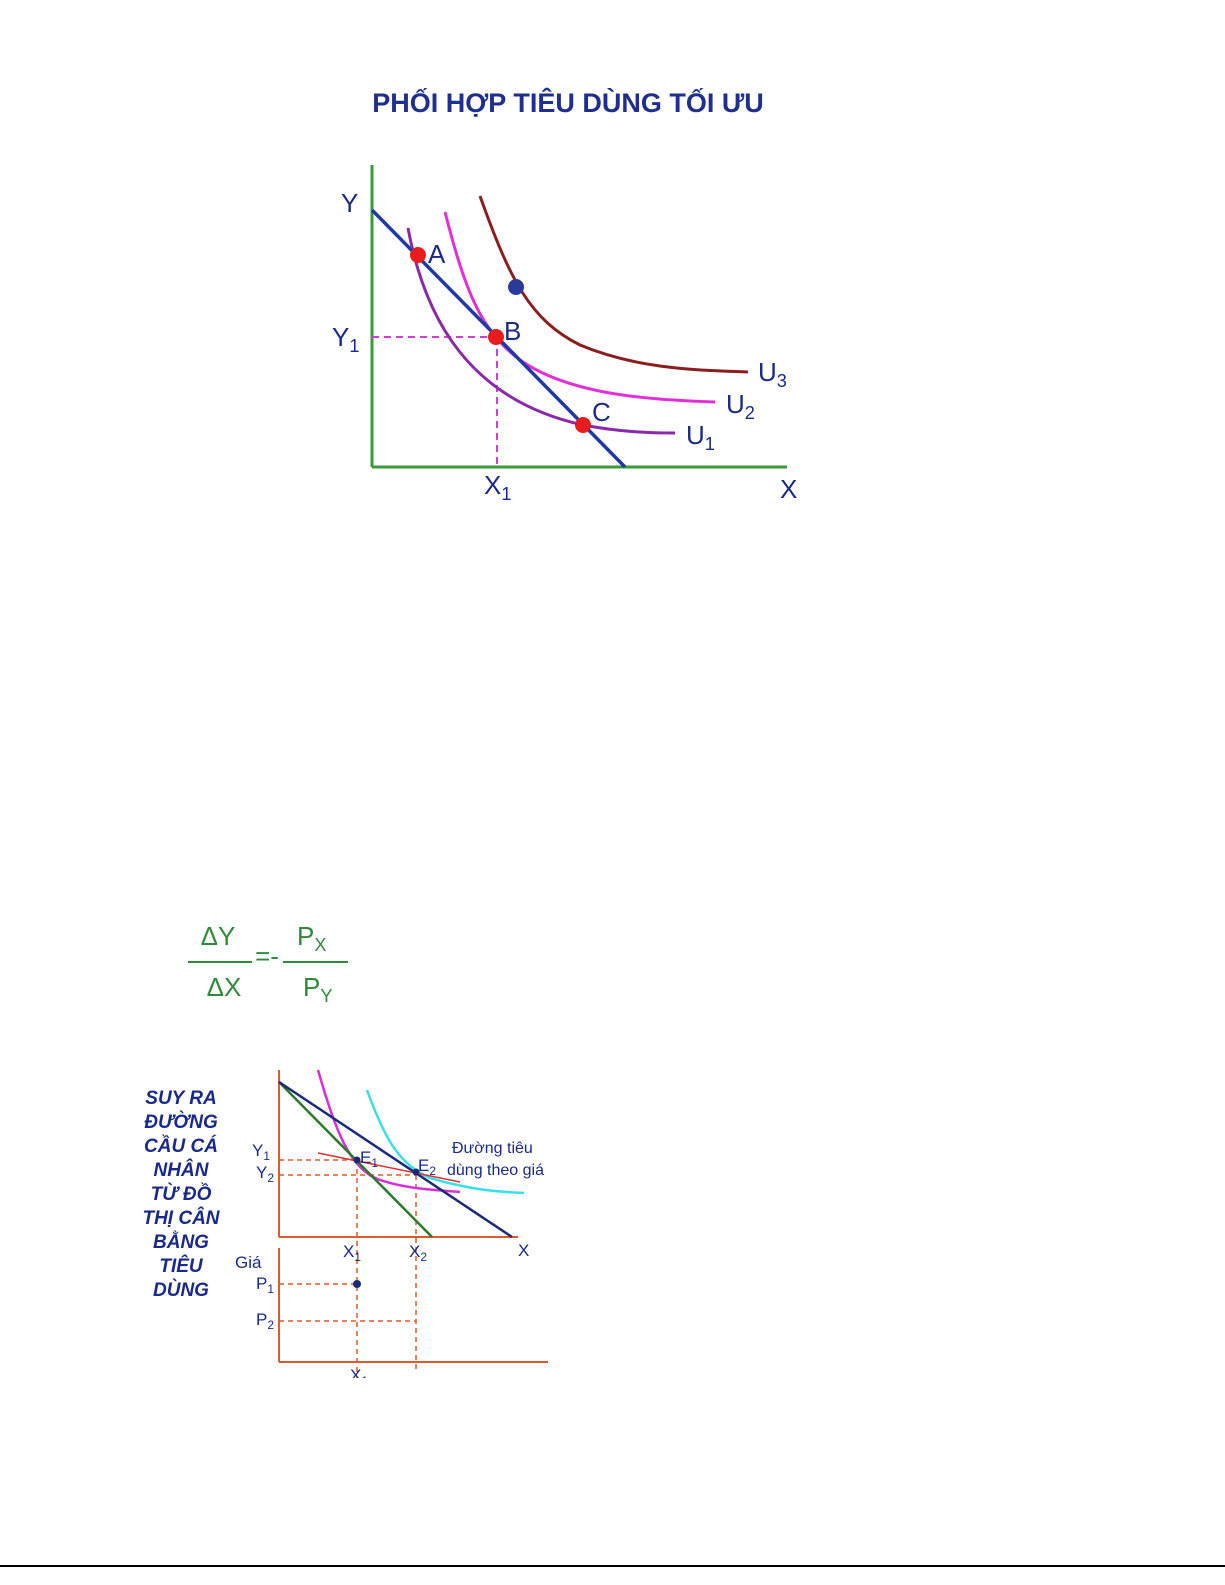 The width and height of the screenshot is (1225, 1585). What do you see at coordinates (740, 406) in the screenshot?
I see `label: U2` at bounding box center [740, 406].